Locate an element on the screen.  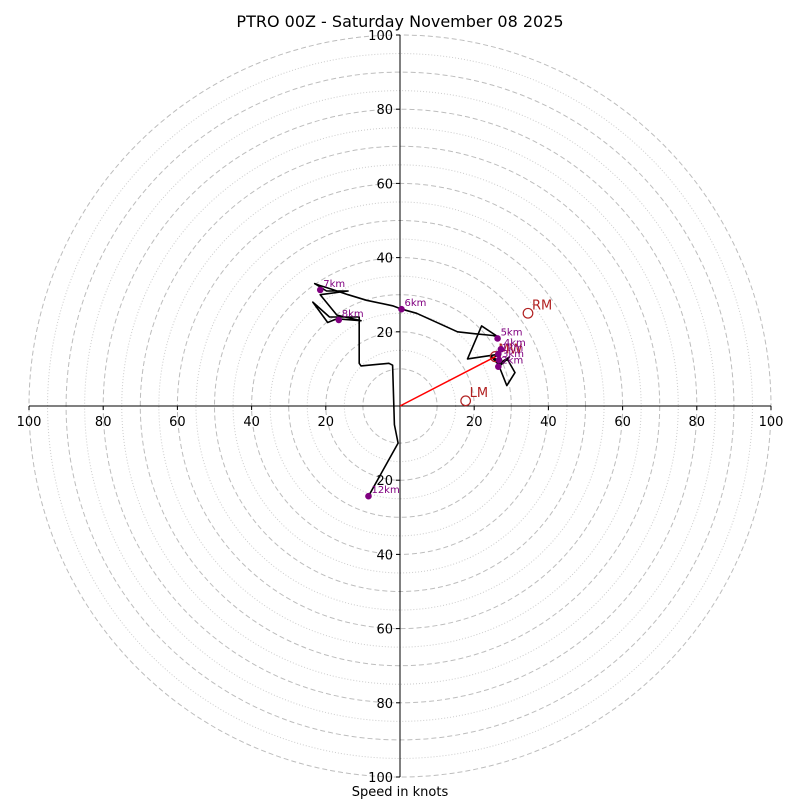
height-label: 12km is located at coordinates (385, 490).